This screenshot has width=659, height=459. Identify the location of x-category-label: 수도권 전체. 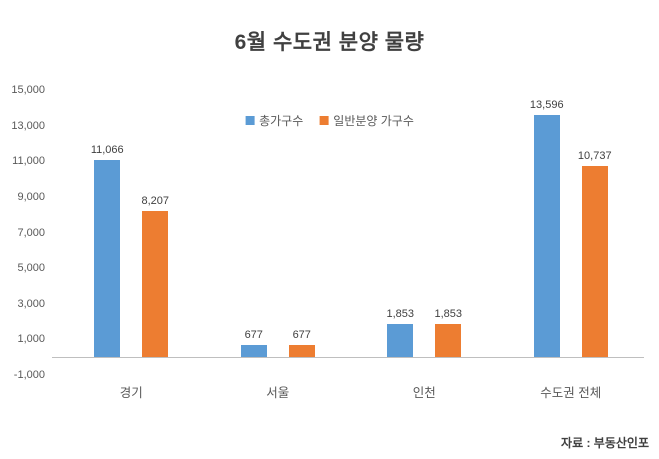
(571, 393).